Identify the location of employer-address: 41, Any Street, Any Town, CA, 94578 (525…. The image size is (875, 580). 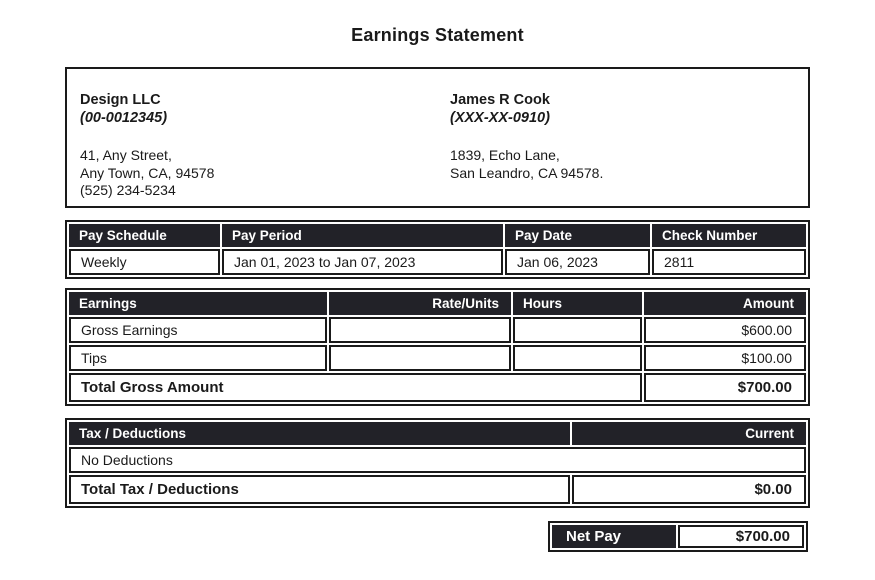
(147, 173).